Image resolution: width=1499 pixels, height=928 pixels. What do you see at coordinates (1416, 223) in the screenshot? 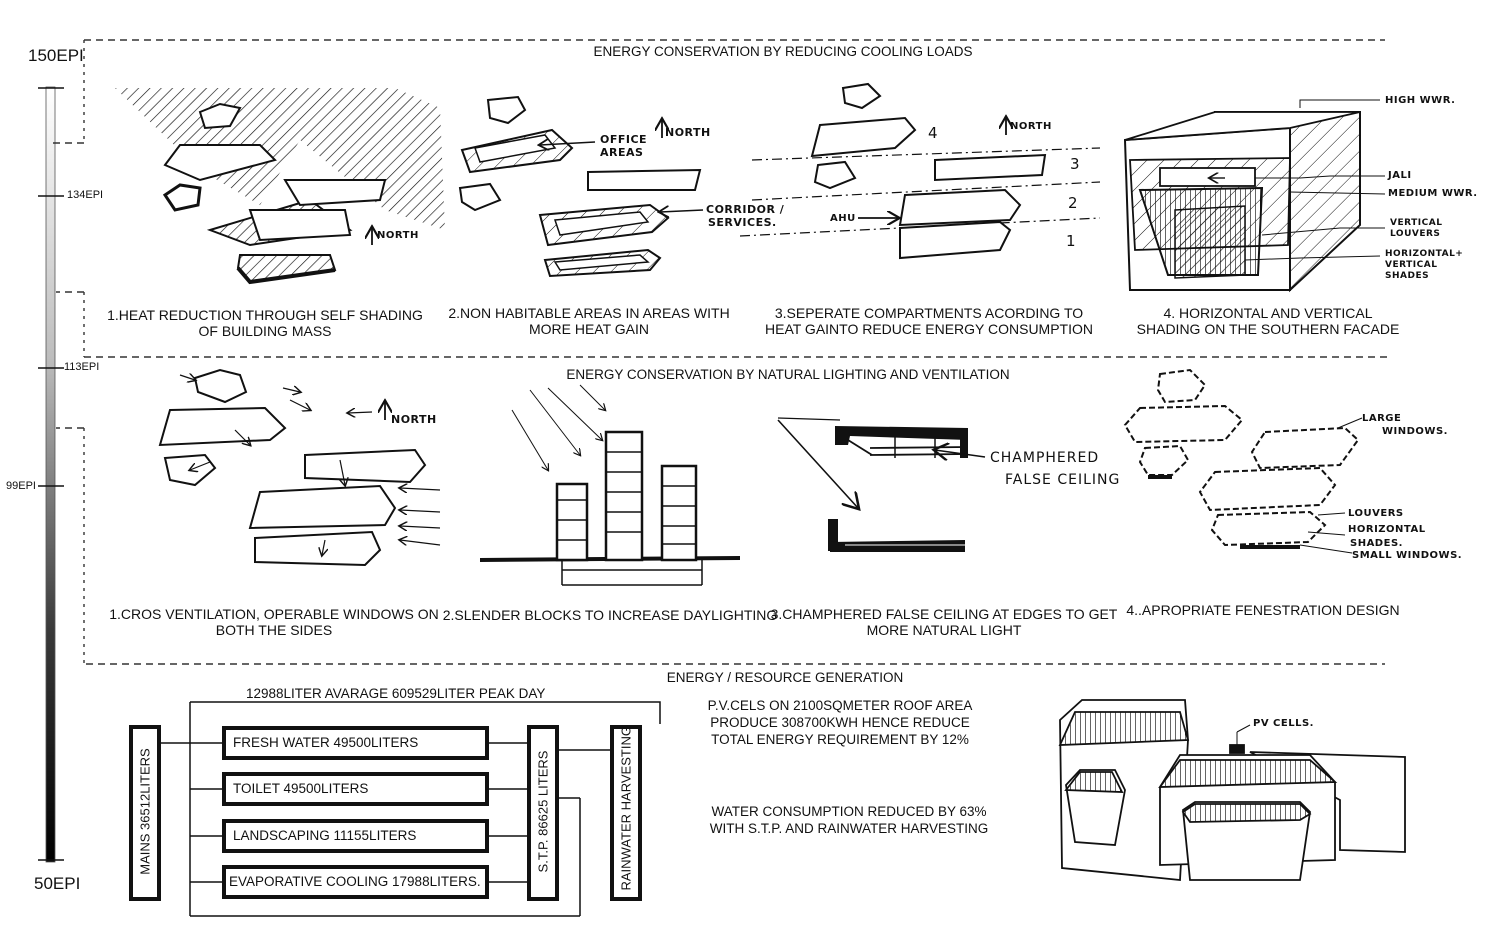
I see `vertical-louvers-a: VERTICAL` at bounding box center [1416, 223].